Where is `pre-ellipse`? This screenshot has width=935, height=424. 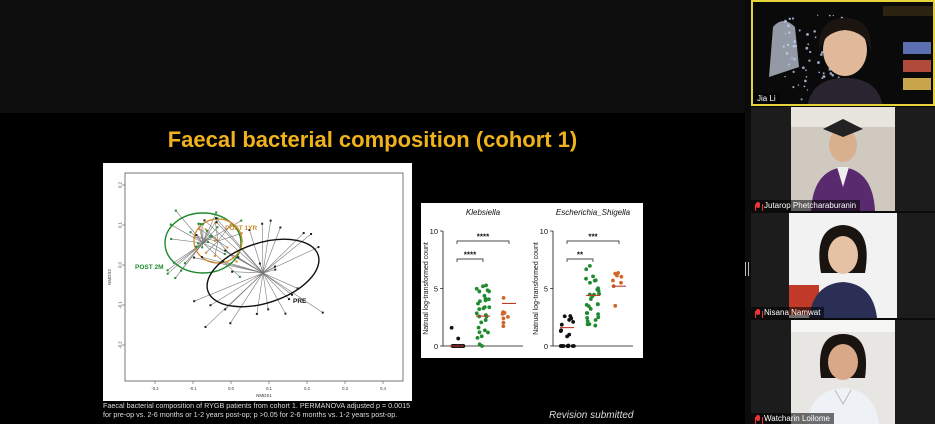
pre-ellipse is located at coordinates (263, 273).